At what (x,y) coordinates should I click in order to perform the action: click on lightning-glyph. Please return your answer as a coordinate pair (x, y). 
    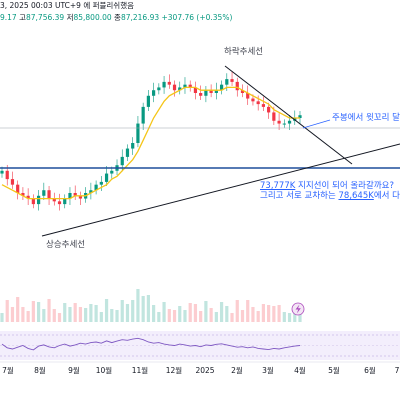
    Looking at the image, I should click on (298, 309).